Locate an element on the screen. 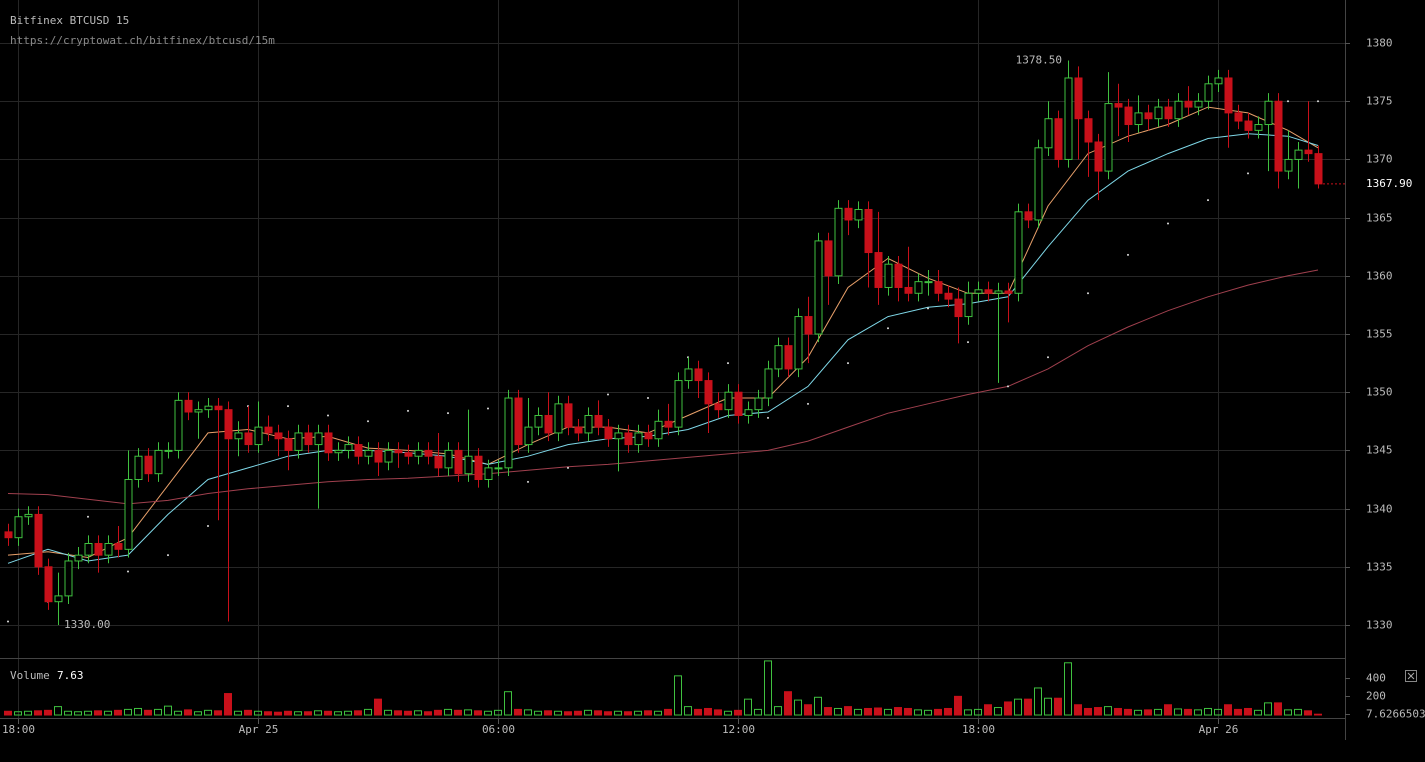 The width and height of the screenshot is (1425, 762). close-pane-button is located at coordinates (1411, 676).